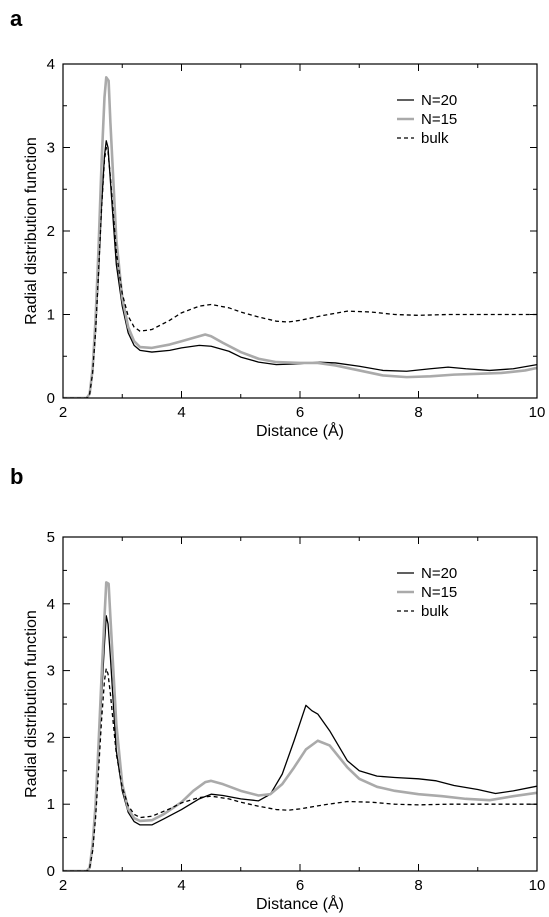 This screenshot has width=549, height=917. I want to click on panel-letter: b, so click(17, 476).